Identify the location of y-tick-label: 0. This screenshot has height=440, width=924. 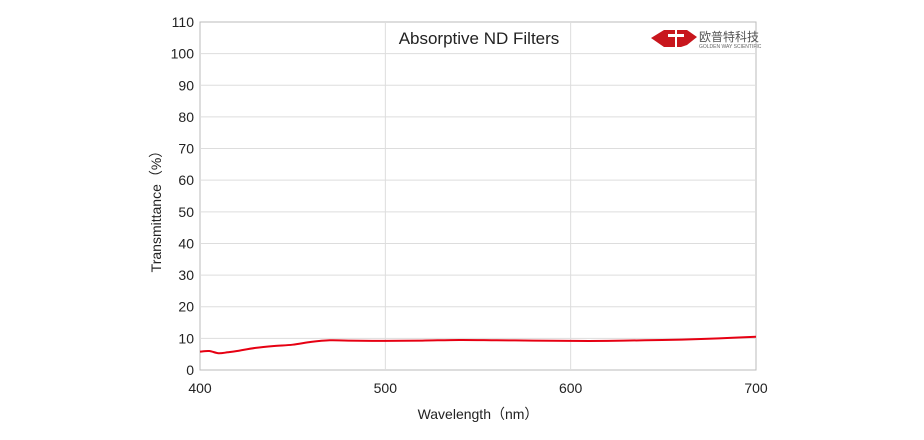
(190, 370).